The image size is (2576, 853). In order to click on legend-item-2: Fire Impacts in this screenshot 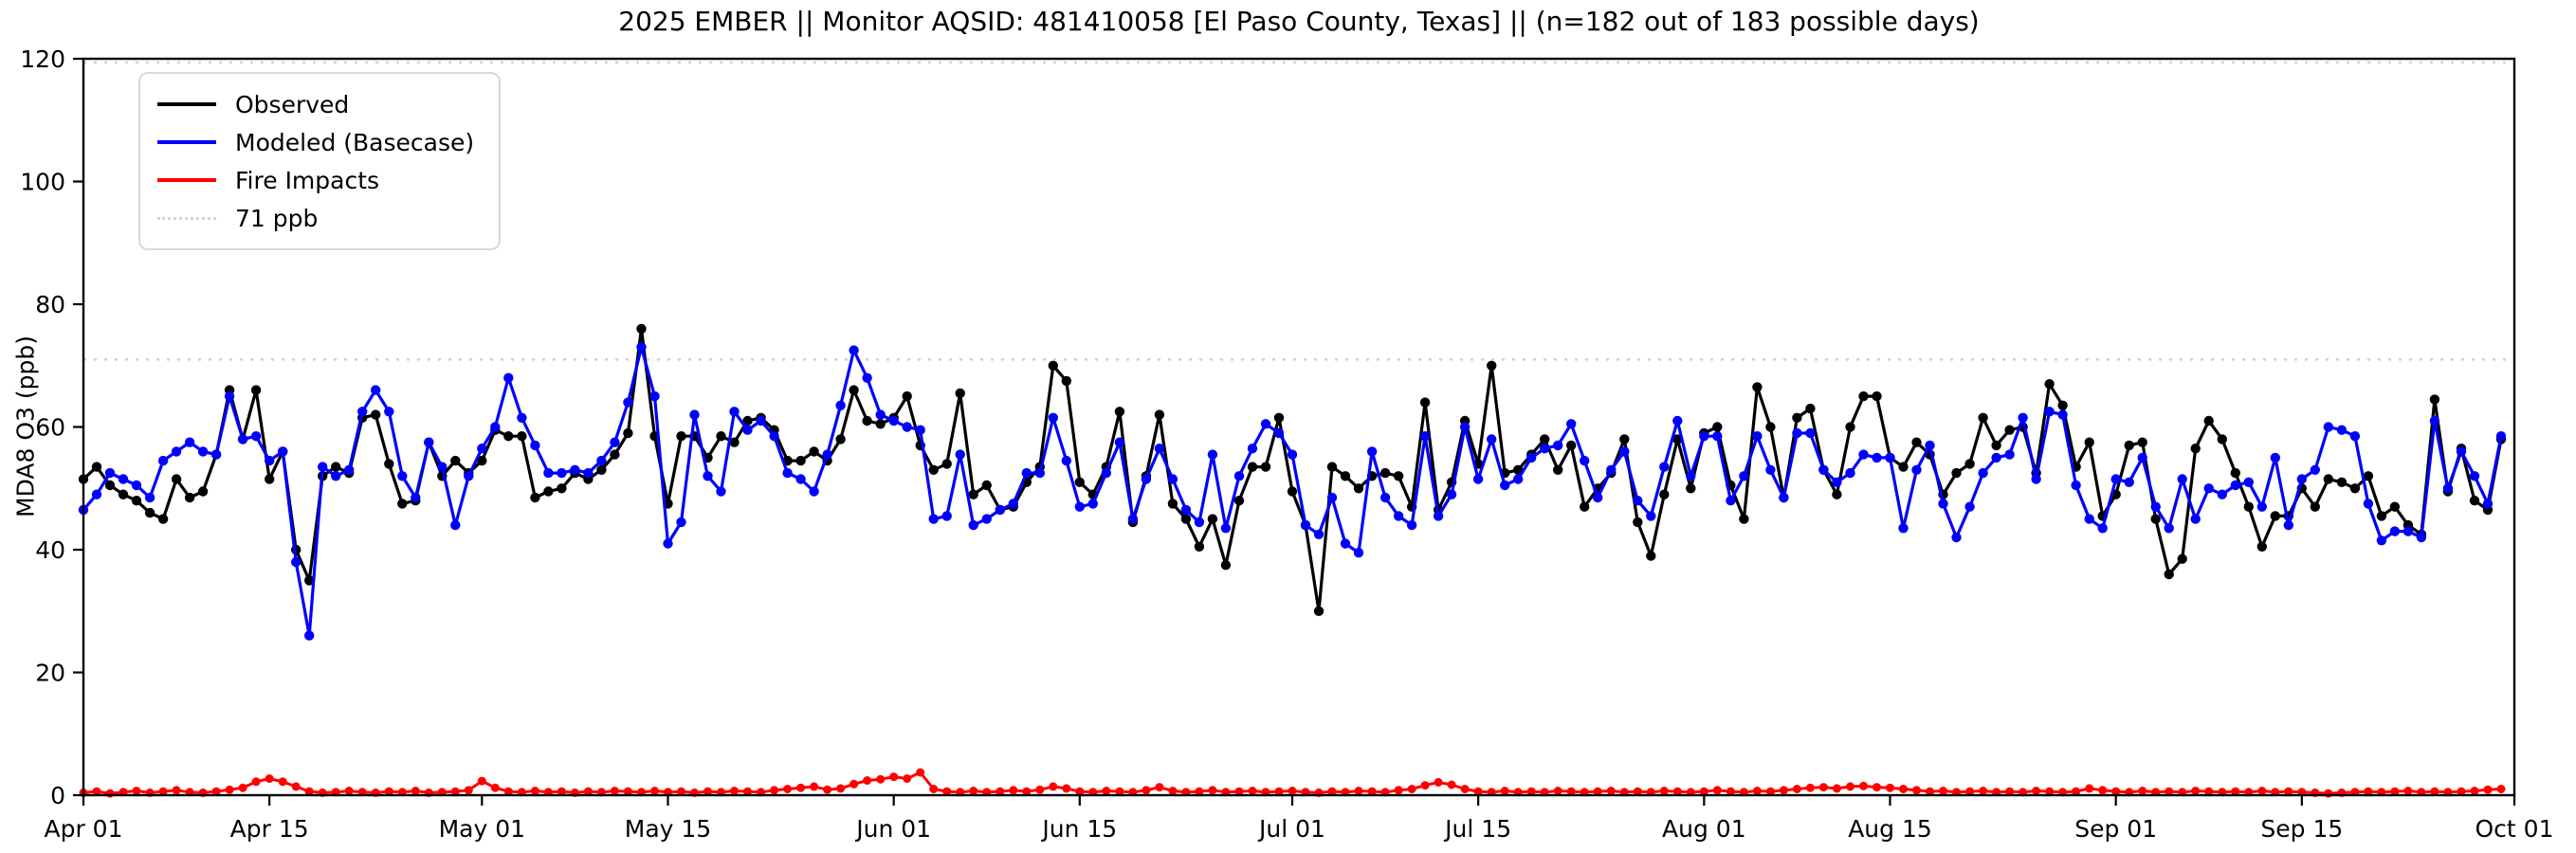, I will do `click(319, 180)`.